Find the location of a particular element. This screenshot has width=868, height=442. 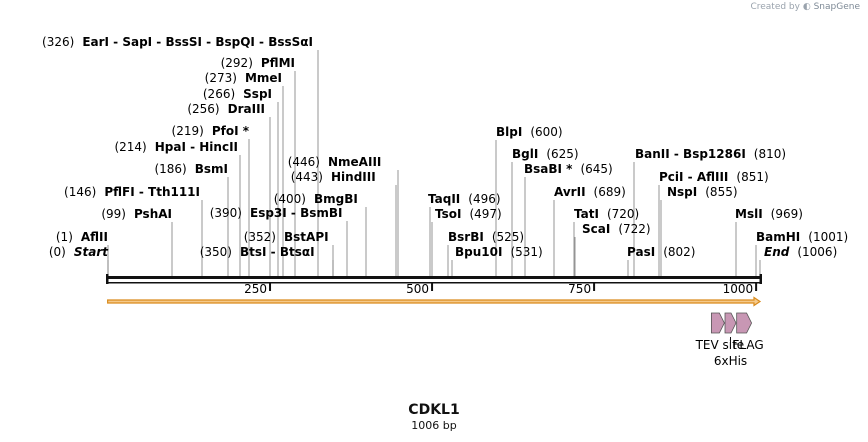

enzyme-site: PflMI (292) is located at coordinates (258, 63).